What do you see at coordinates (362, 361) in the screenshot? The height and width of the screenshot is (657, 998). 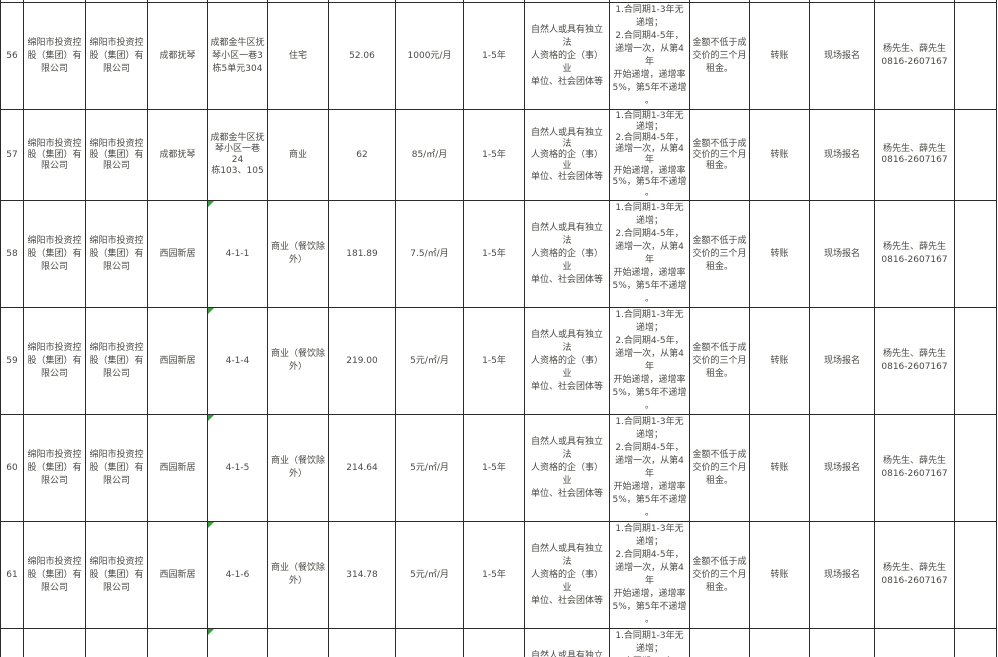 I see `cell-area: 219.00` at bounding box center [362, 361].